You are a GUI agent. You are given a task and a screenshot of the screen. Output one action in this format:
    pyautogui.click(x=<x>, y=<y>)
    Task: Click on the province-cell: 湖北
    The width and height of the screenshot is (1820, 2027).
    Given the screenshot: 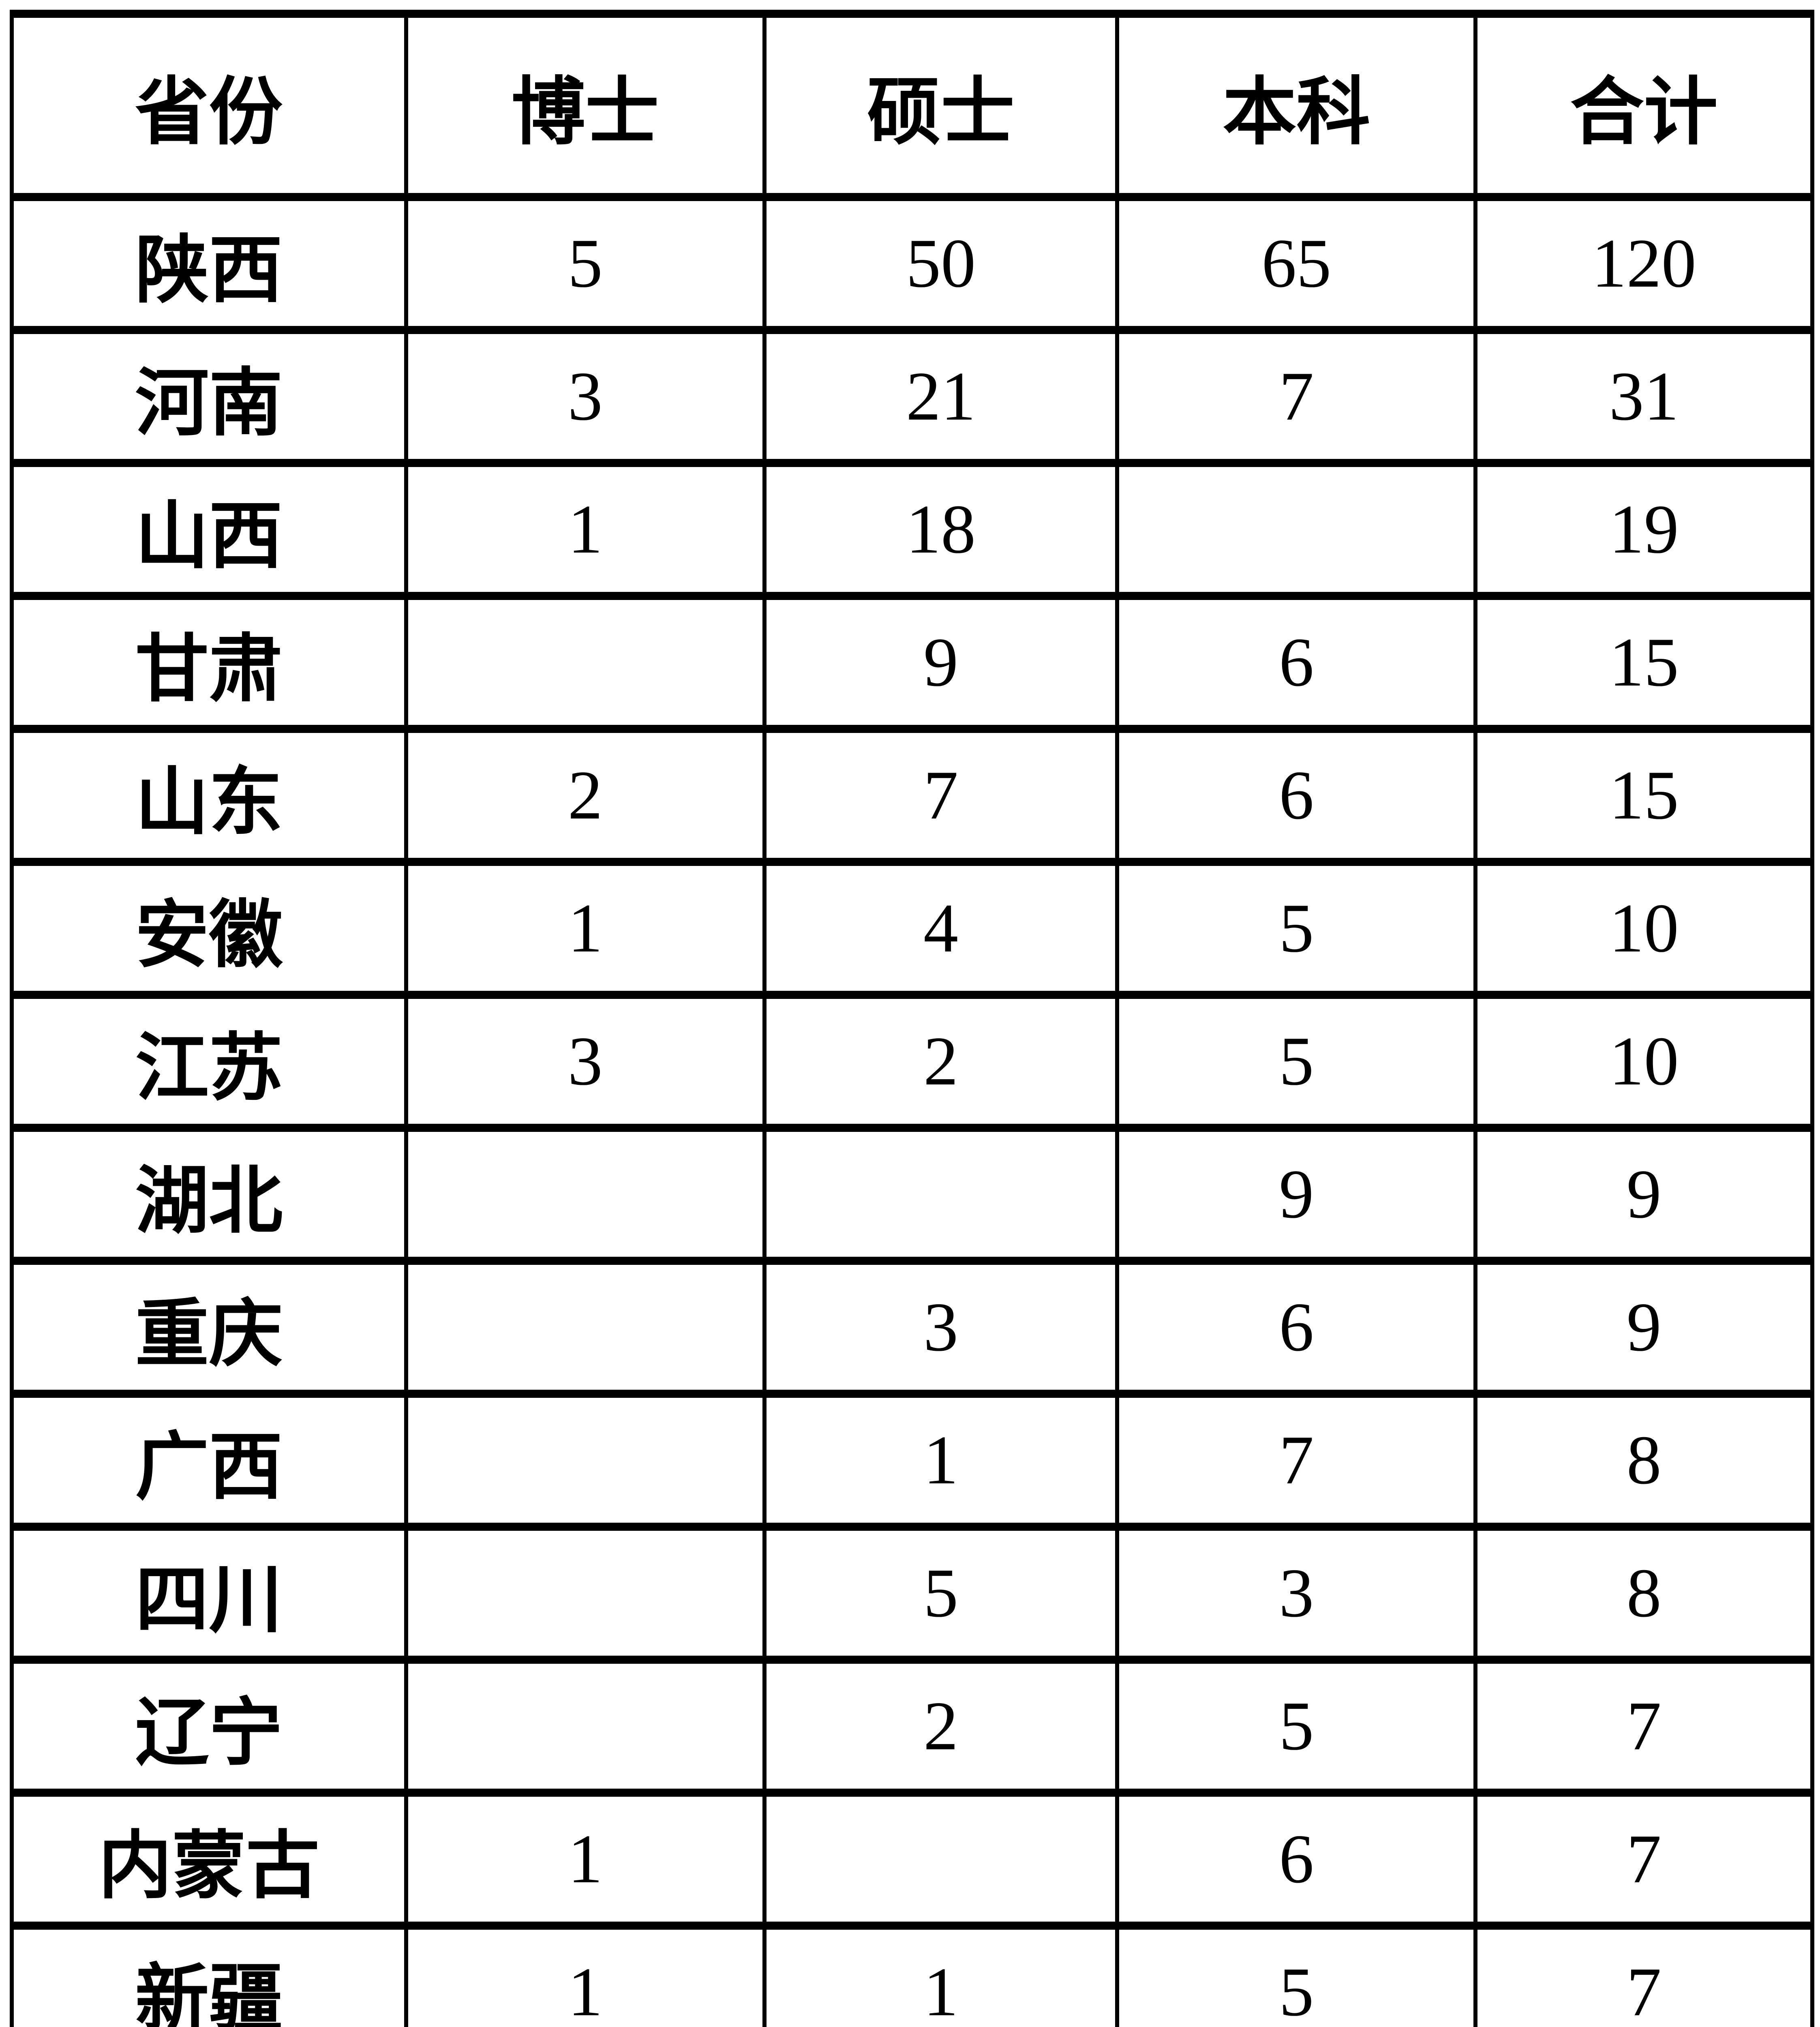 What is the action you would take?
    pyautogui.click(x=209, y=1194)
    